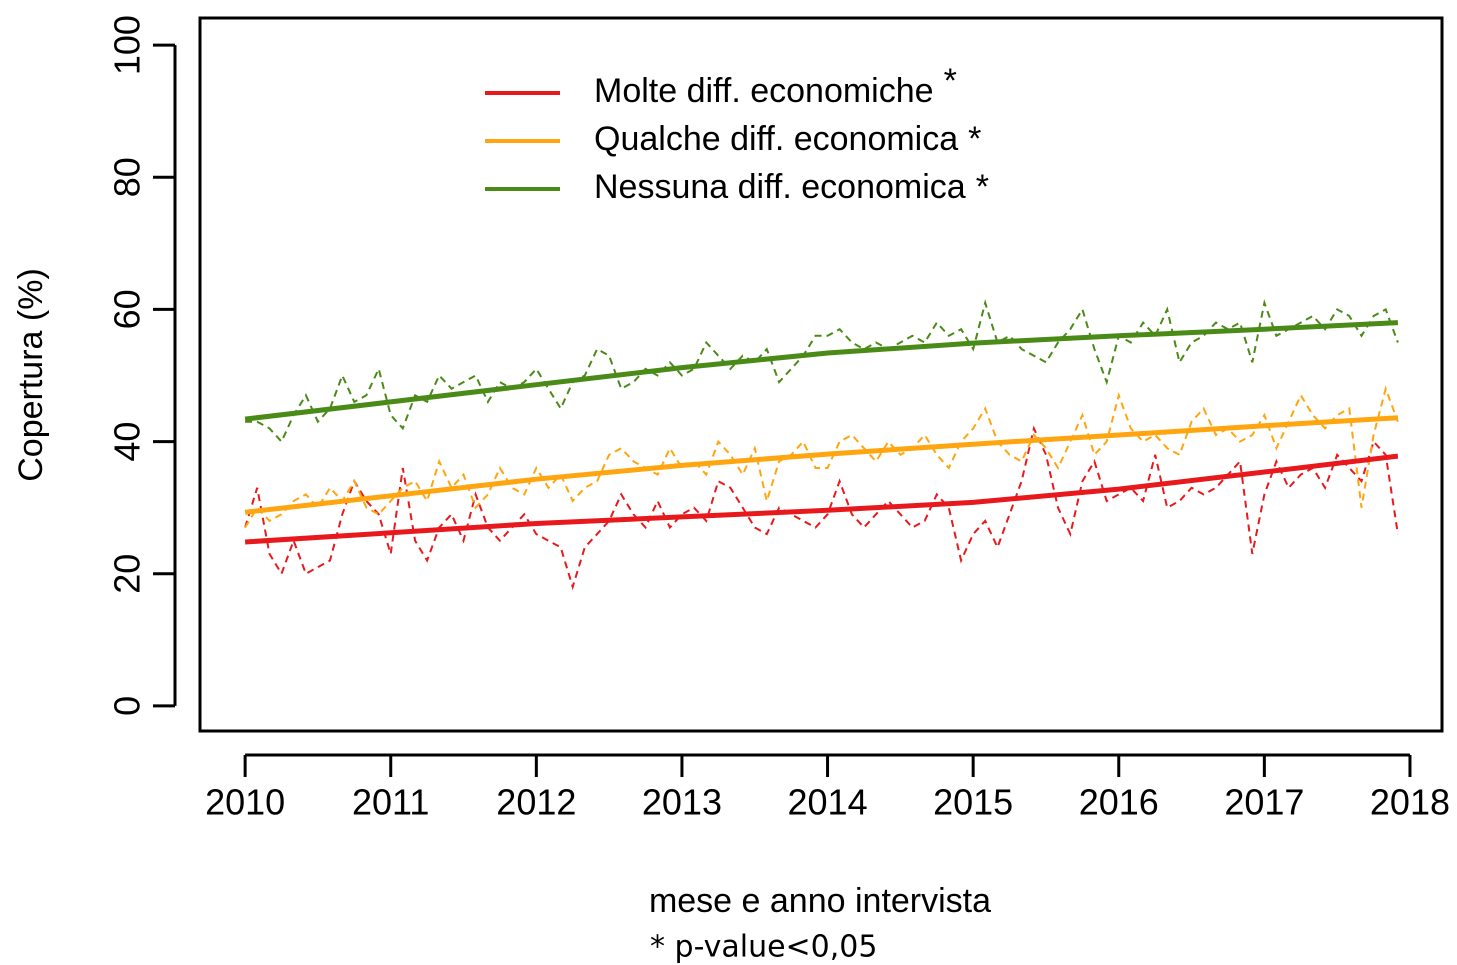 The image size is (1457, 965). I want to click on y-tick-label: 0, so click(127, 706).